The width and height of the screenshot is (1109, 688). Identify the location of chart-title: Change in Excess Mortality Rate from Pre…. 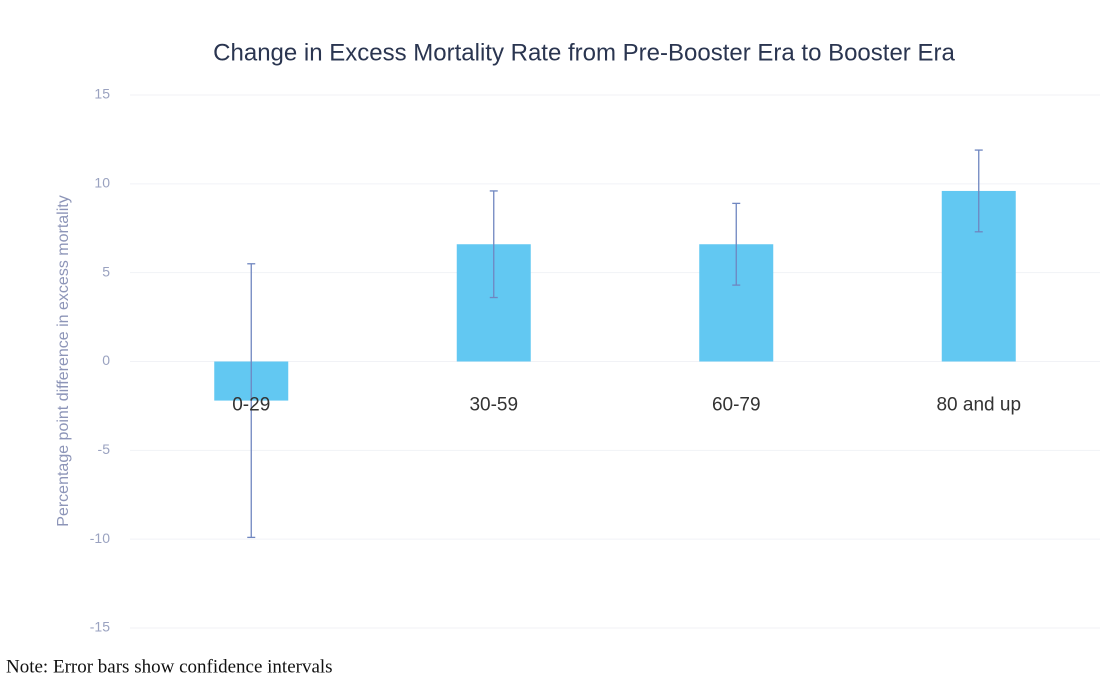
(584, 52).